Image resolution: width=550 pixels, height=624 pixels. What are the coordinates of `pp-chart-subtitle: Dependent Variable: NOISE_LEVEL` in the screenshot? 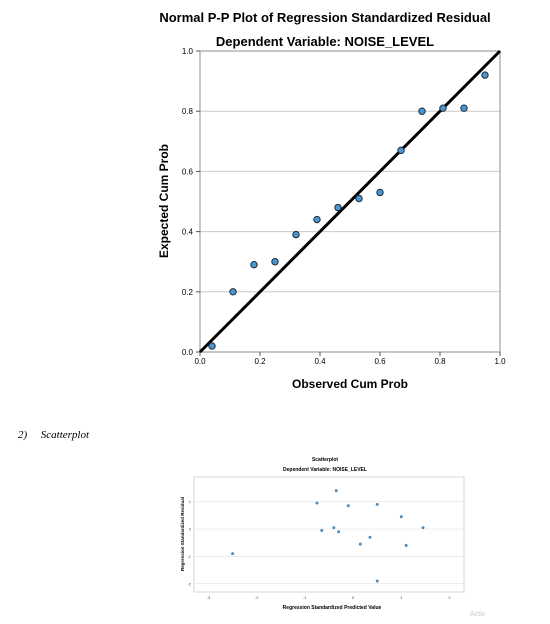 It's located at (325, 41).